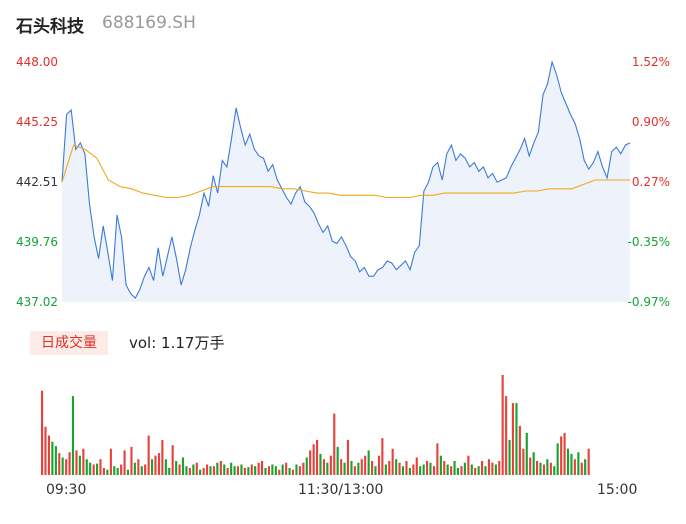 This screenshot has height=524, width=686. I want to click on pct-tick-2: 0.90%, so click(650, 122).